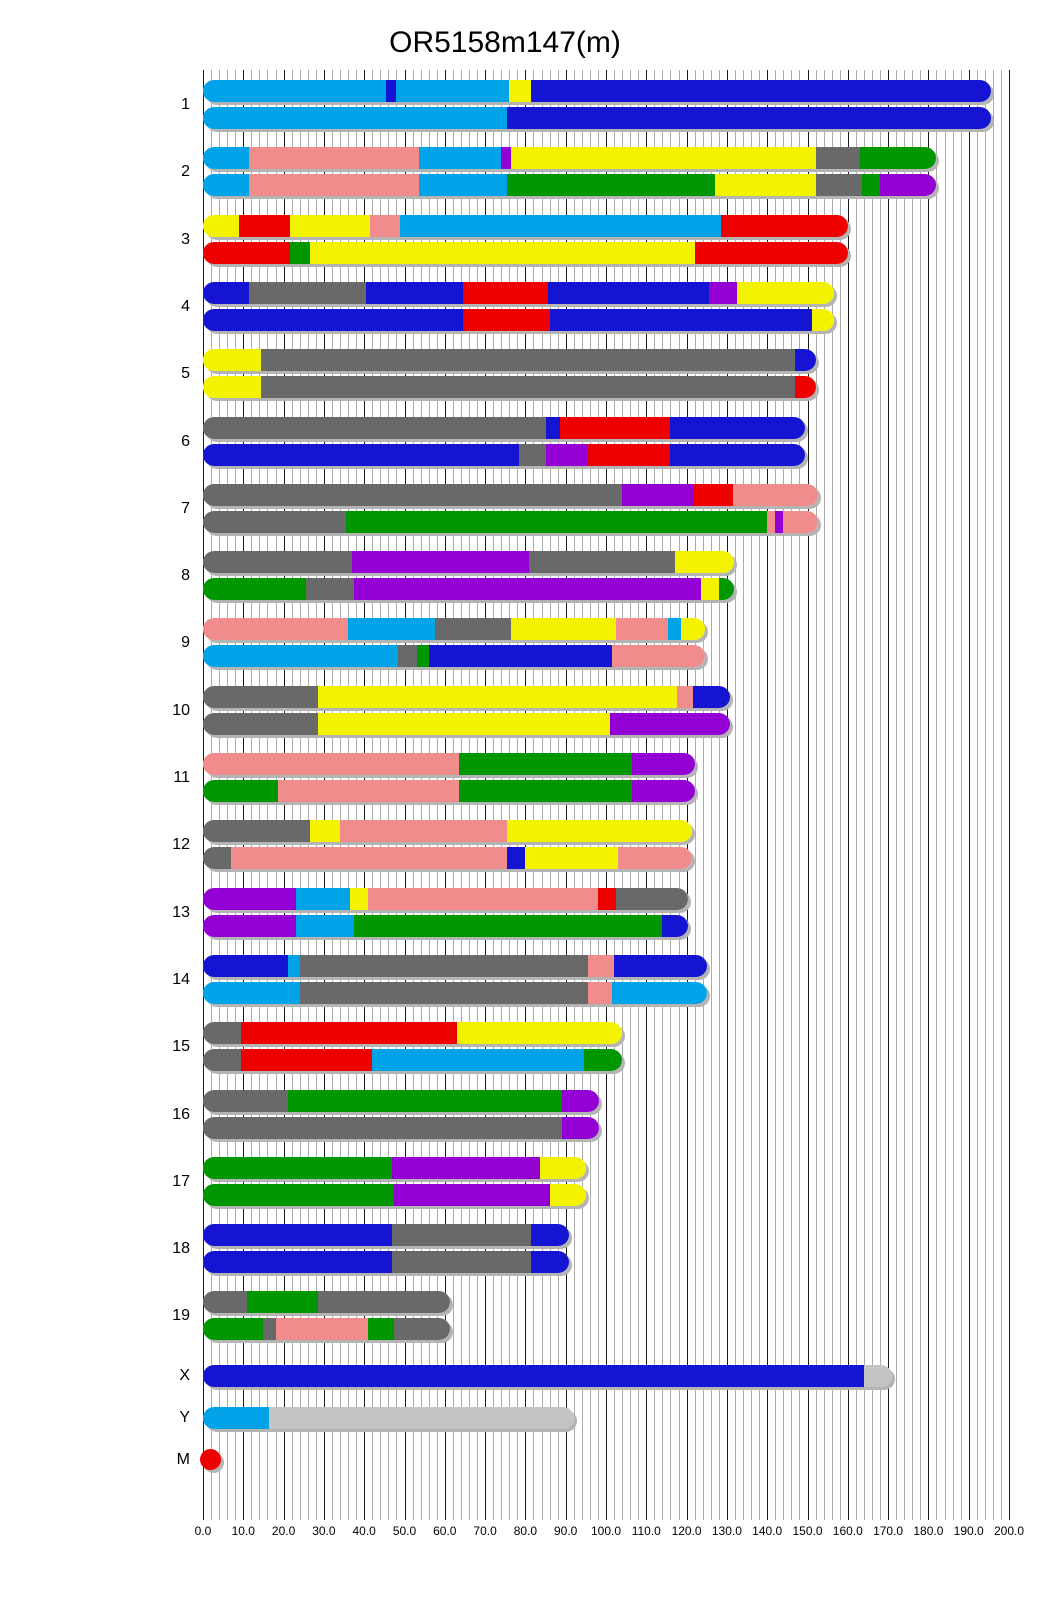  Describe the element at coordinates (185, 172) in the screenshot. I see `chromosome-label-2: 2` at that location.